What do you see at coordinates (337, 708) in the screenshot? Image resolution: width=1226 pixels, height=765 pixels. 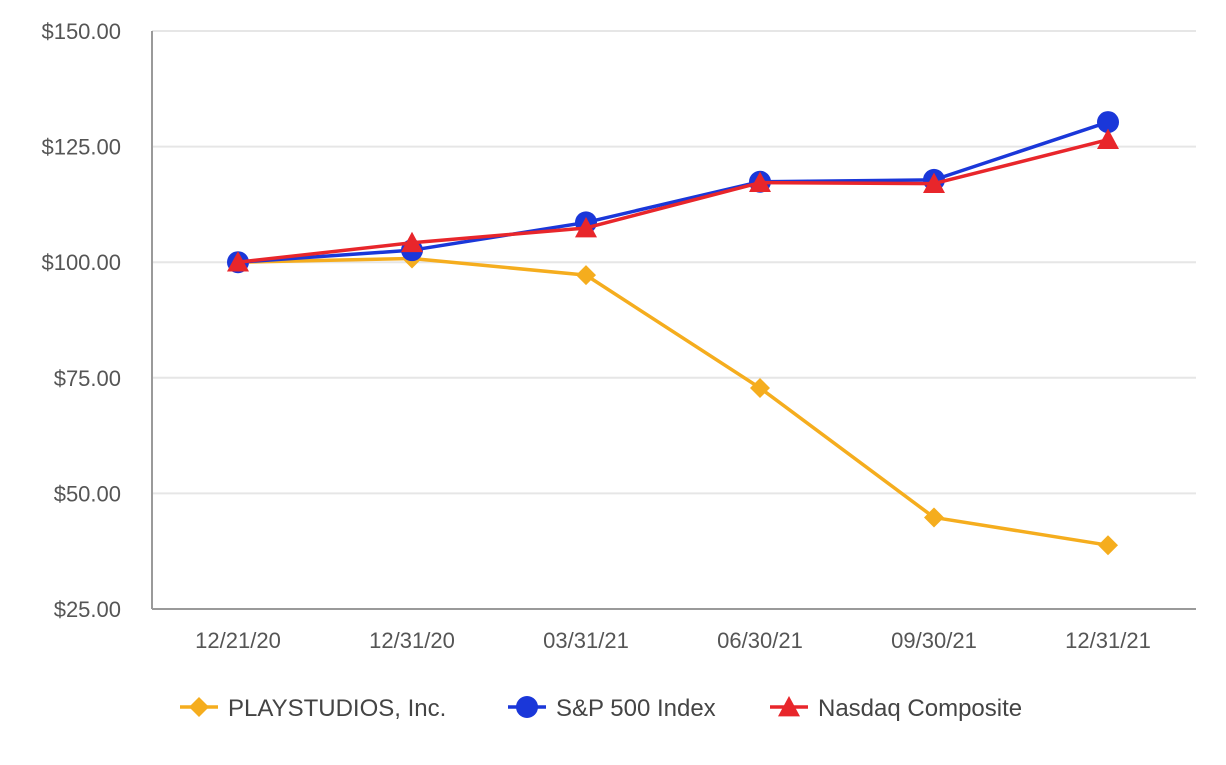 I see `legend-label: PLAYSTUDIOS, Inc.` at bounding box center [337, 708].